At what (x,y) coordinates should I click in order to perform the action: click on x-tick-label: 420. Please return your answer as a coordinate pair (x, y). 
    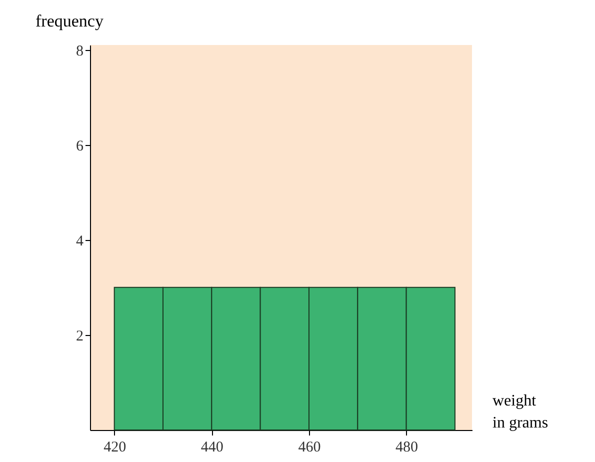
    Looking at the image, I should click on (115, 448).